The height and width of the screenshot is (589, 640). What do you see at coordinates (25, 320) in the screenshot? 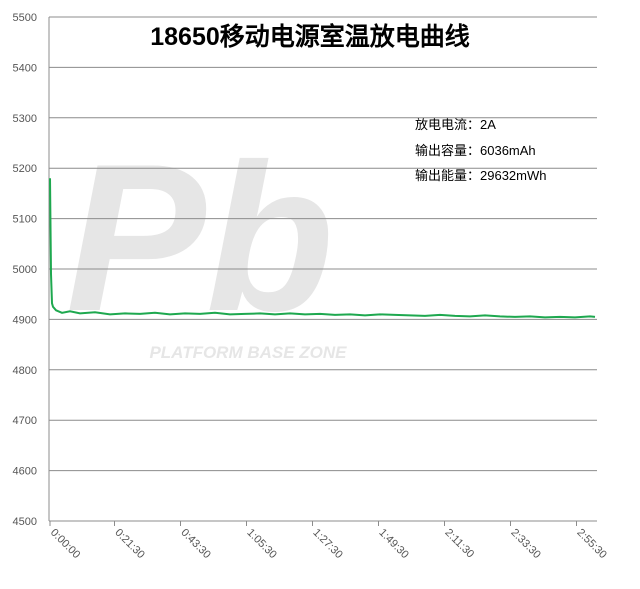
I see `y-tick-label: 4900` at bounding box center [25, 320].